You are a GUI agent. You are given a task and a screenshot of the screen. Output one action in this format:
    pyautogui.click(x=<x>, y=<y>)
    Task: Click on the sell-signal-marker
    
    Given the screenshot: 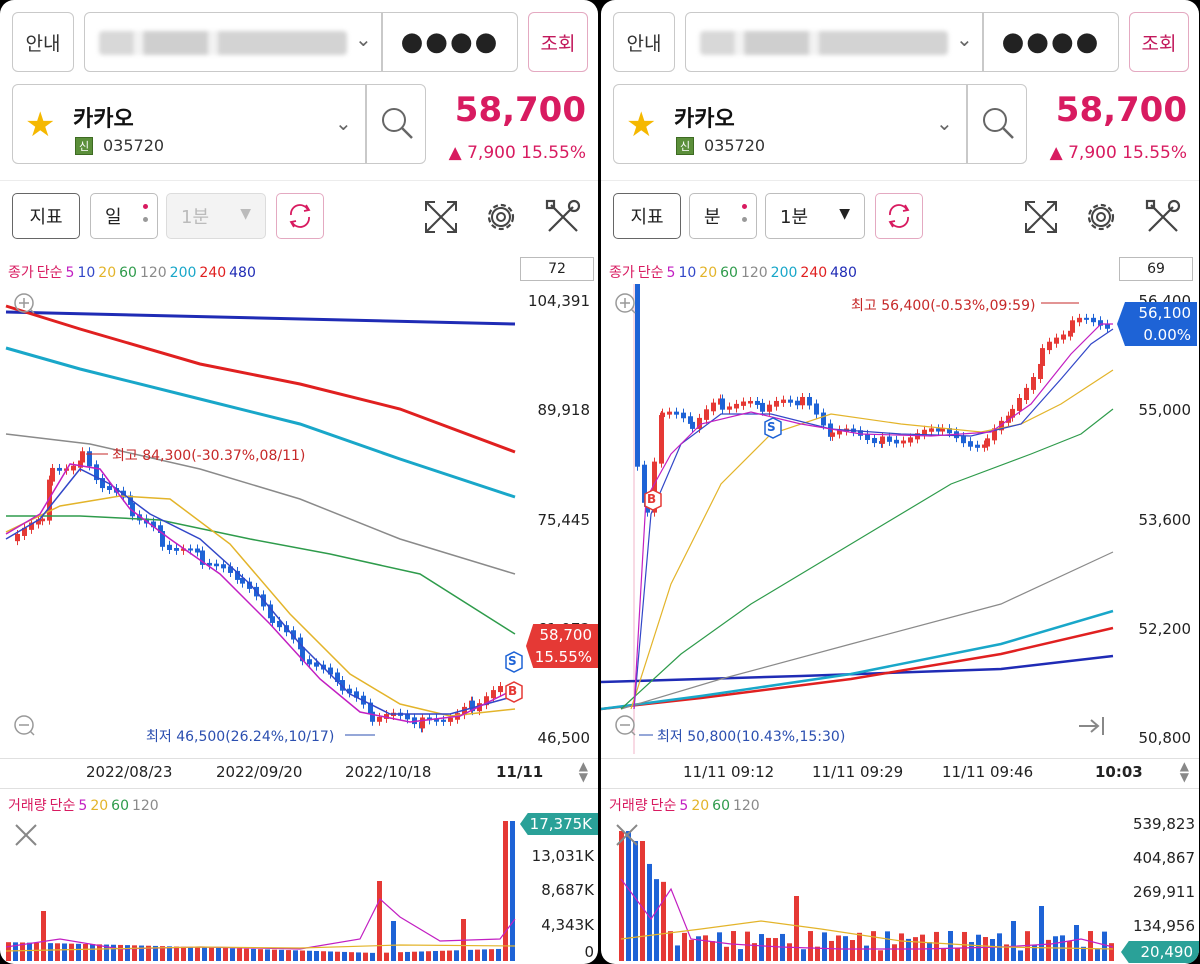 What is the action you would take?
    pyautogui.click(x=514, y=662)
    